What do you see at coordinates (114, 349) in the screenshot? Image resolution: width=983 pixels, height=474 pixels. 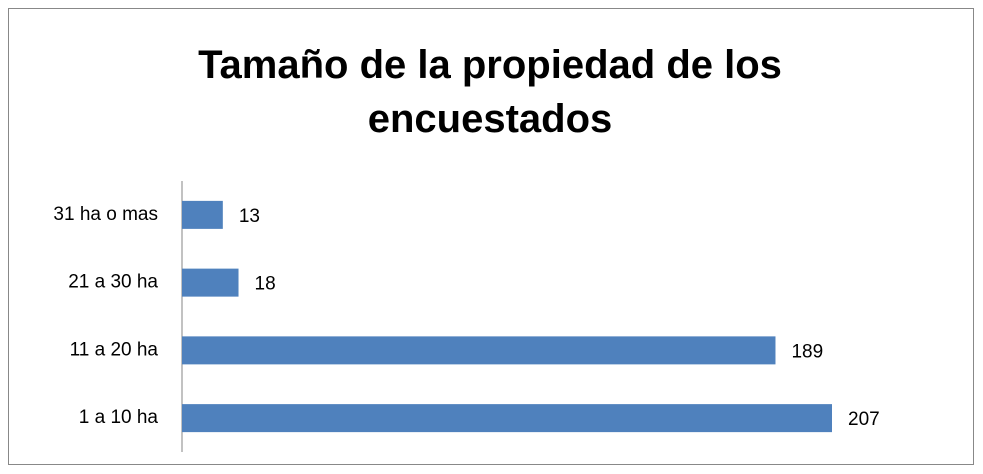 I see `y-tick-label: 11 a 20 ha` at bounding box center [114, 349].